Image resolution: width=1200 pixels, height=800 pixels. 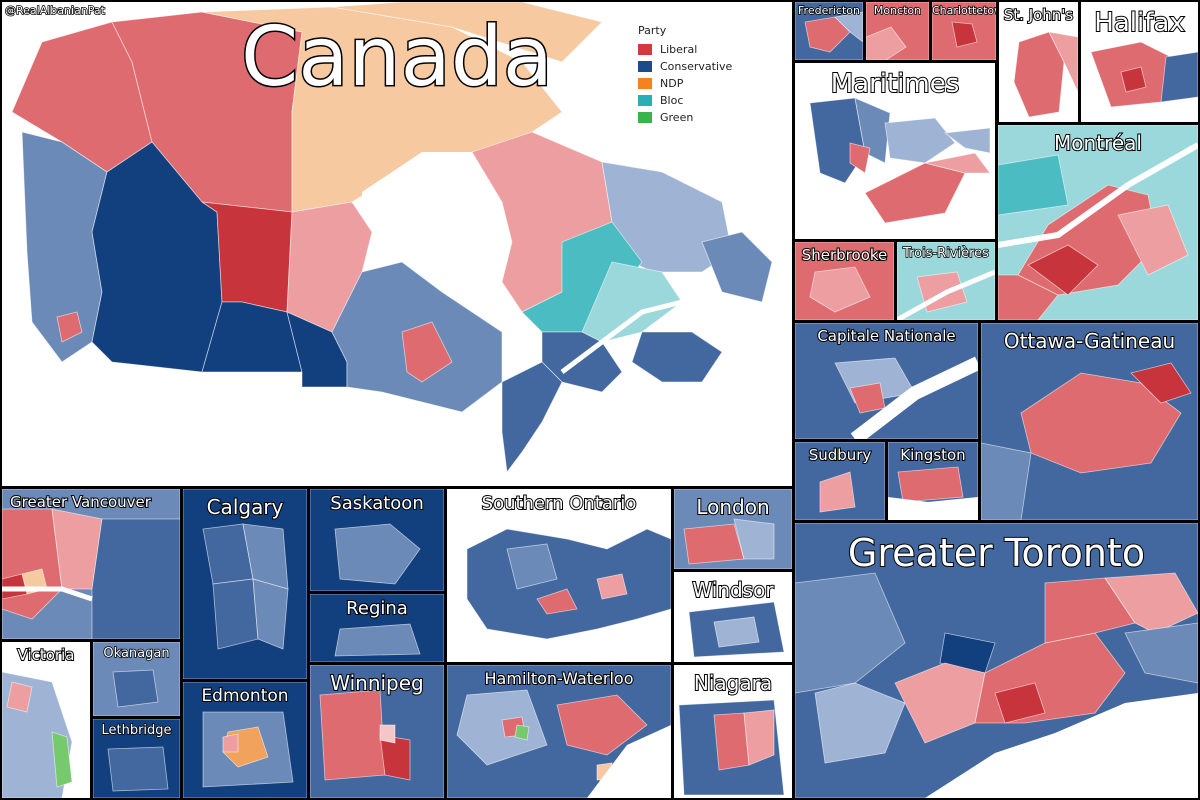 I want to click on legend-label: Conservative, so click(x=696, y=66).